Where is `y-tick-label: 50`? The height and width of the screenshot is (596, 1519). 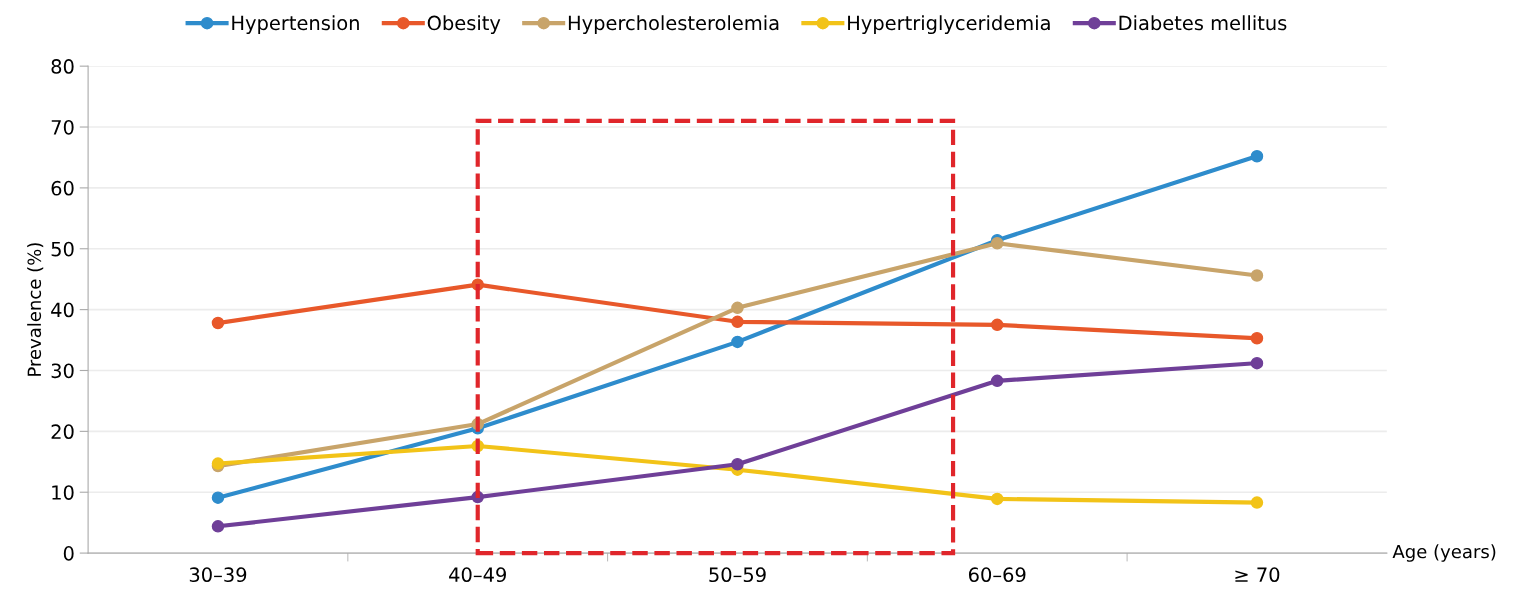
y-tick-label: 50 is located at coordinates (62, 249).